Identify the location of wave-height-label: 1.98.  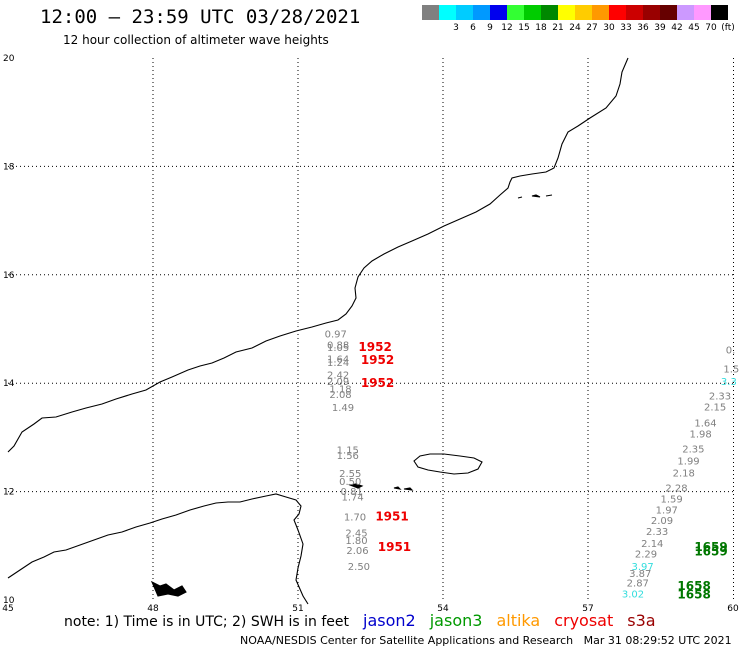
(701, 434).